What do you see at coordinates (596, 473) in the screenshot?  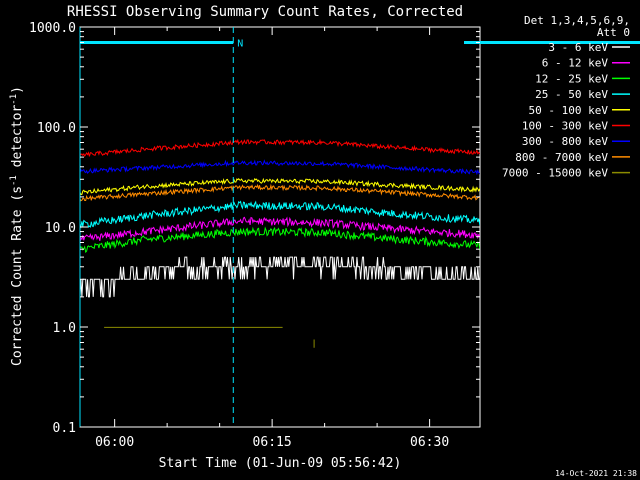 I see `timestamp: 14-Oct-2021 21:38` at bounding box center [596, 473].